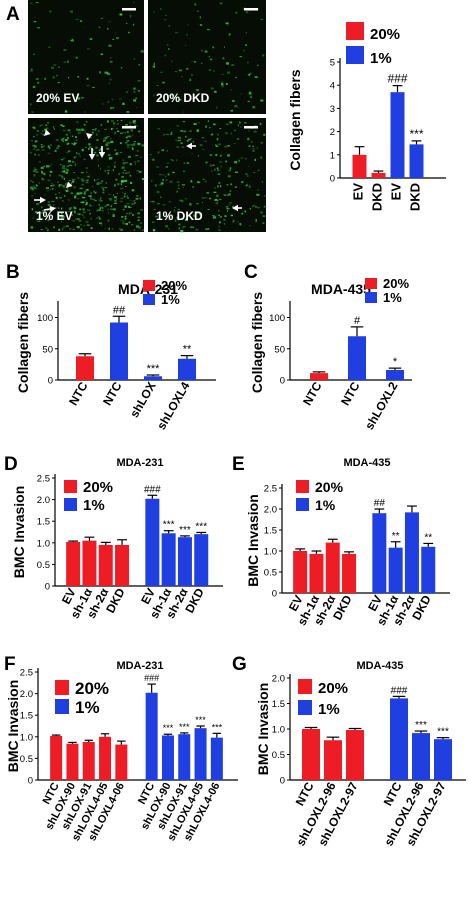 This screenshot has height=904, width=474. Describe the element at coordinates (282, 781) in the screenshot. I see `y-tick-label: 0` at that location.